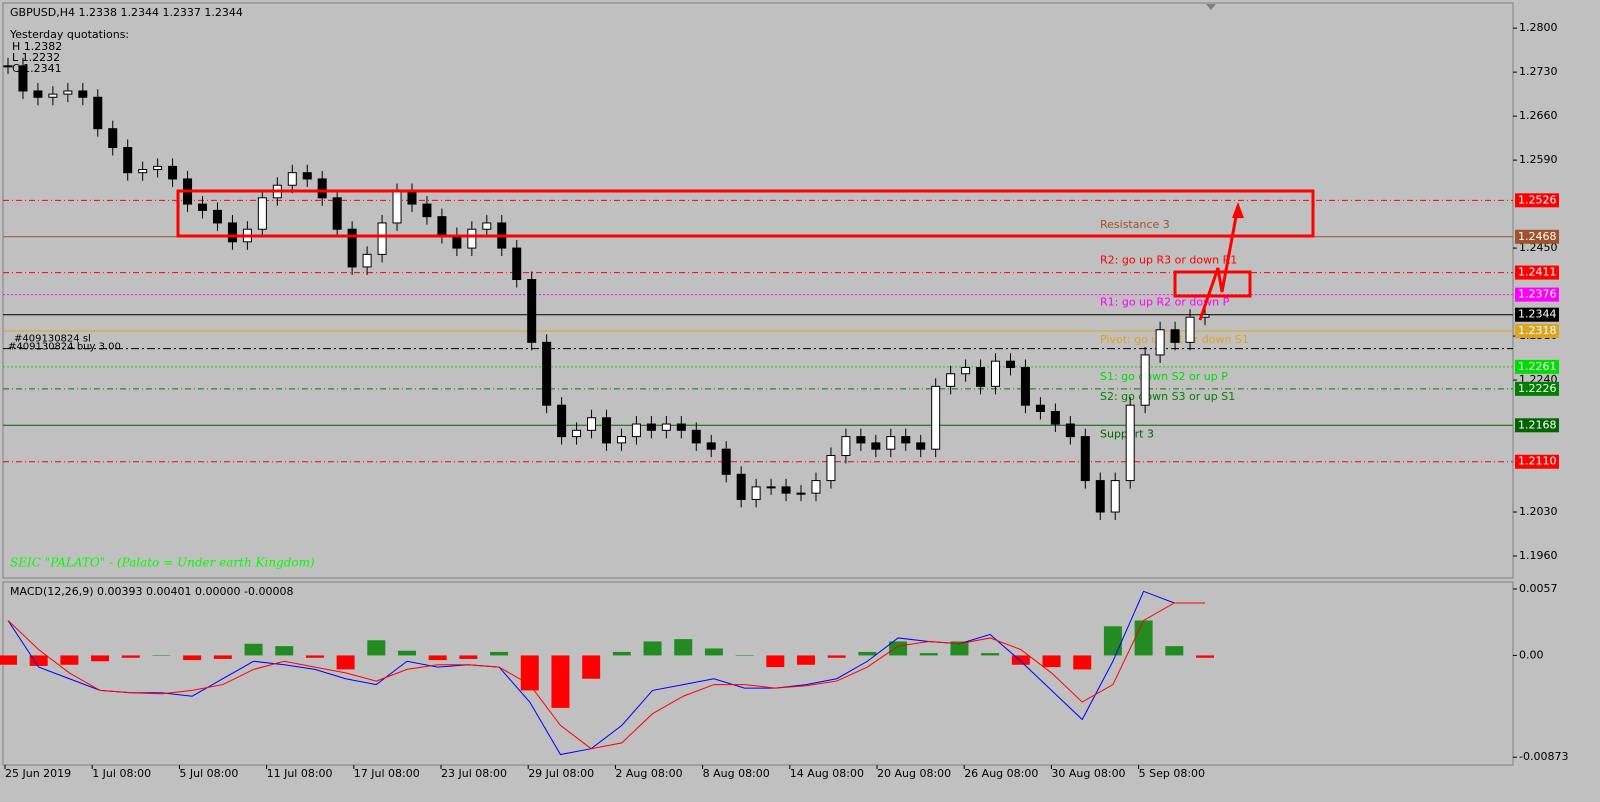 The image size is (1600, 802). I want to click on shift-marker, so click(1211, 7).